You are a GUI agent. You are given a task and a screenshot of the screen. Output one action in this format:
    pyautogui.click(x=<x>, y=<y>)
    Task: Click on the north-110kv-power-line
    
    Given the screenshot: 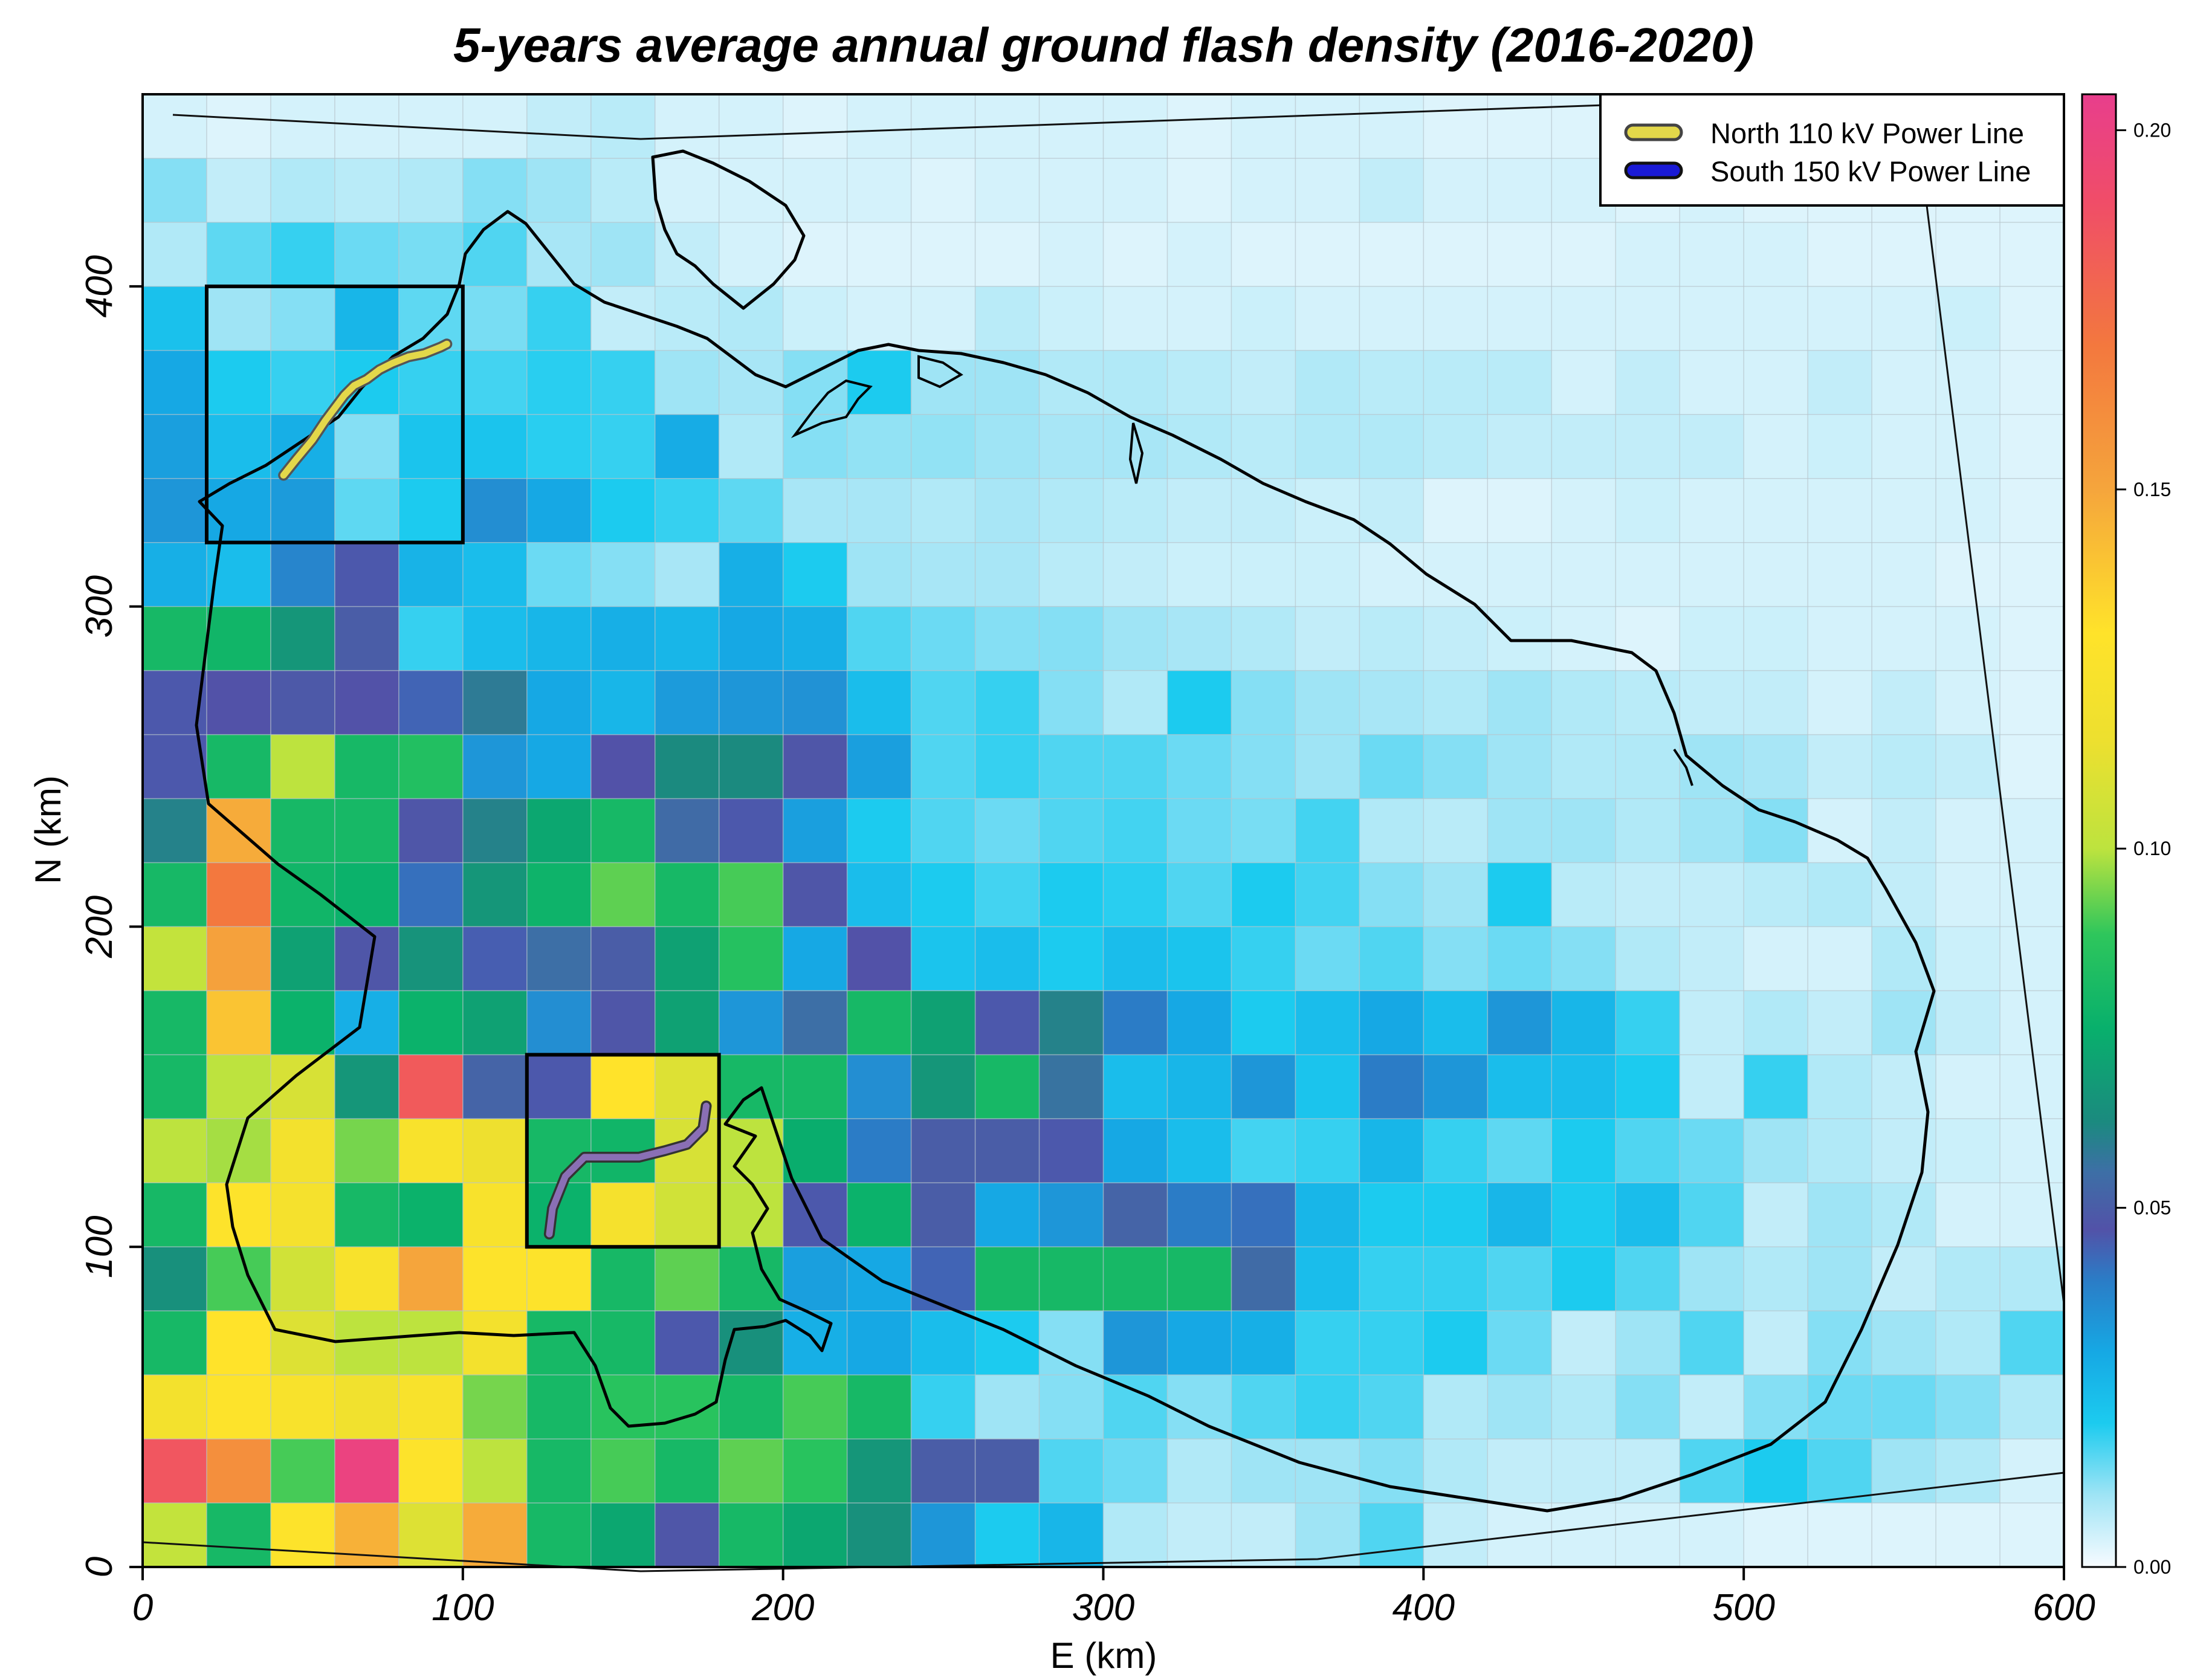 What is the action you would take?
    pyautogui.click(x=365, y=409)
    